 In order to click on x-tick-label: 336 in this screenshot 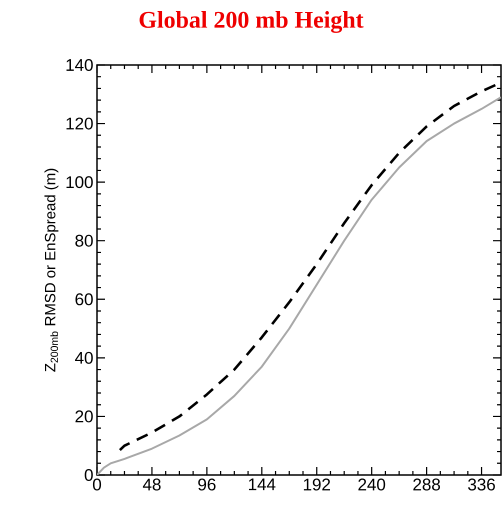, I will do `click(481, 484)`.